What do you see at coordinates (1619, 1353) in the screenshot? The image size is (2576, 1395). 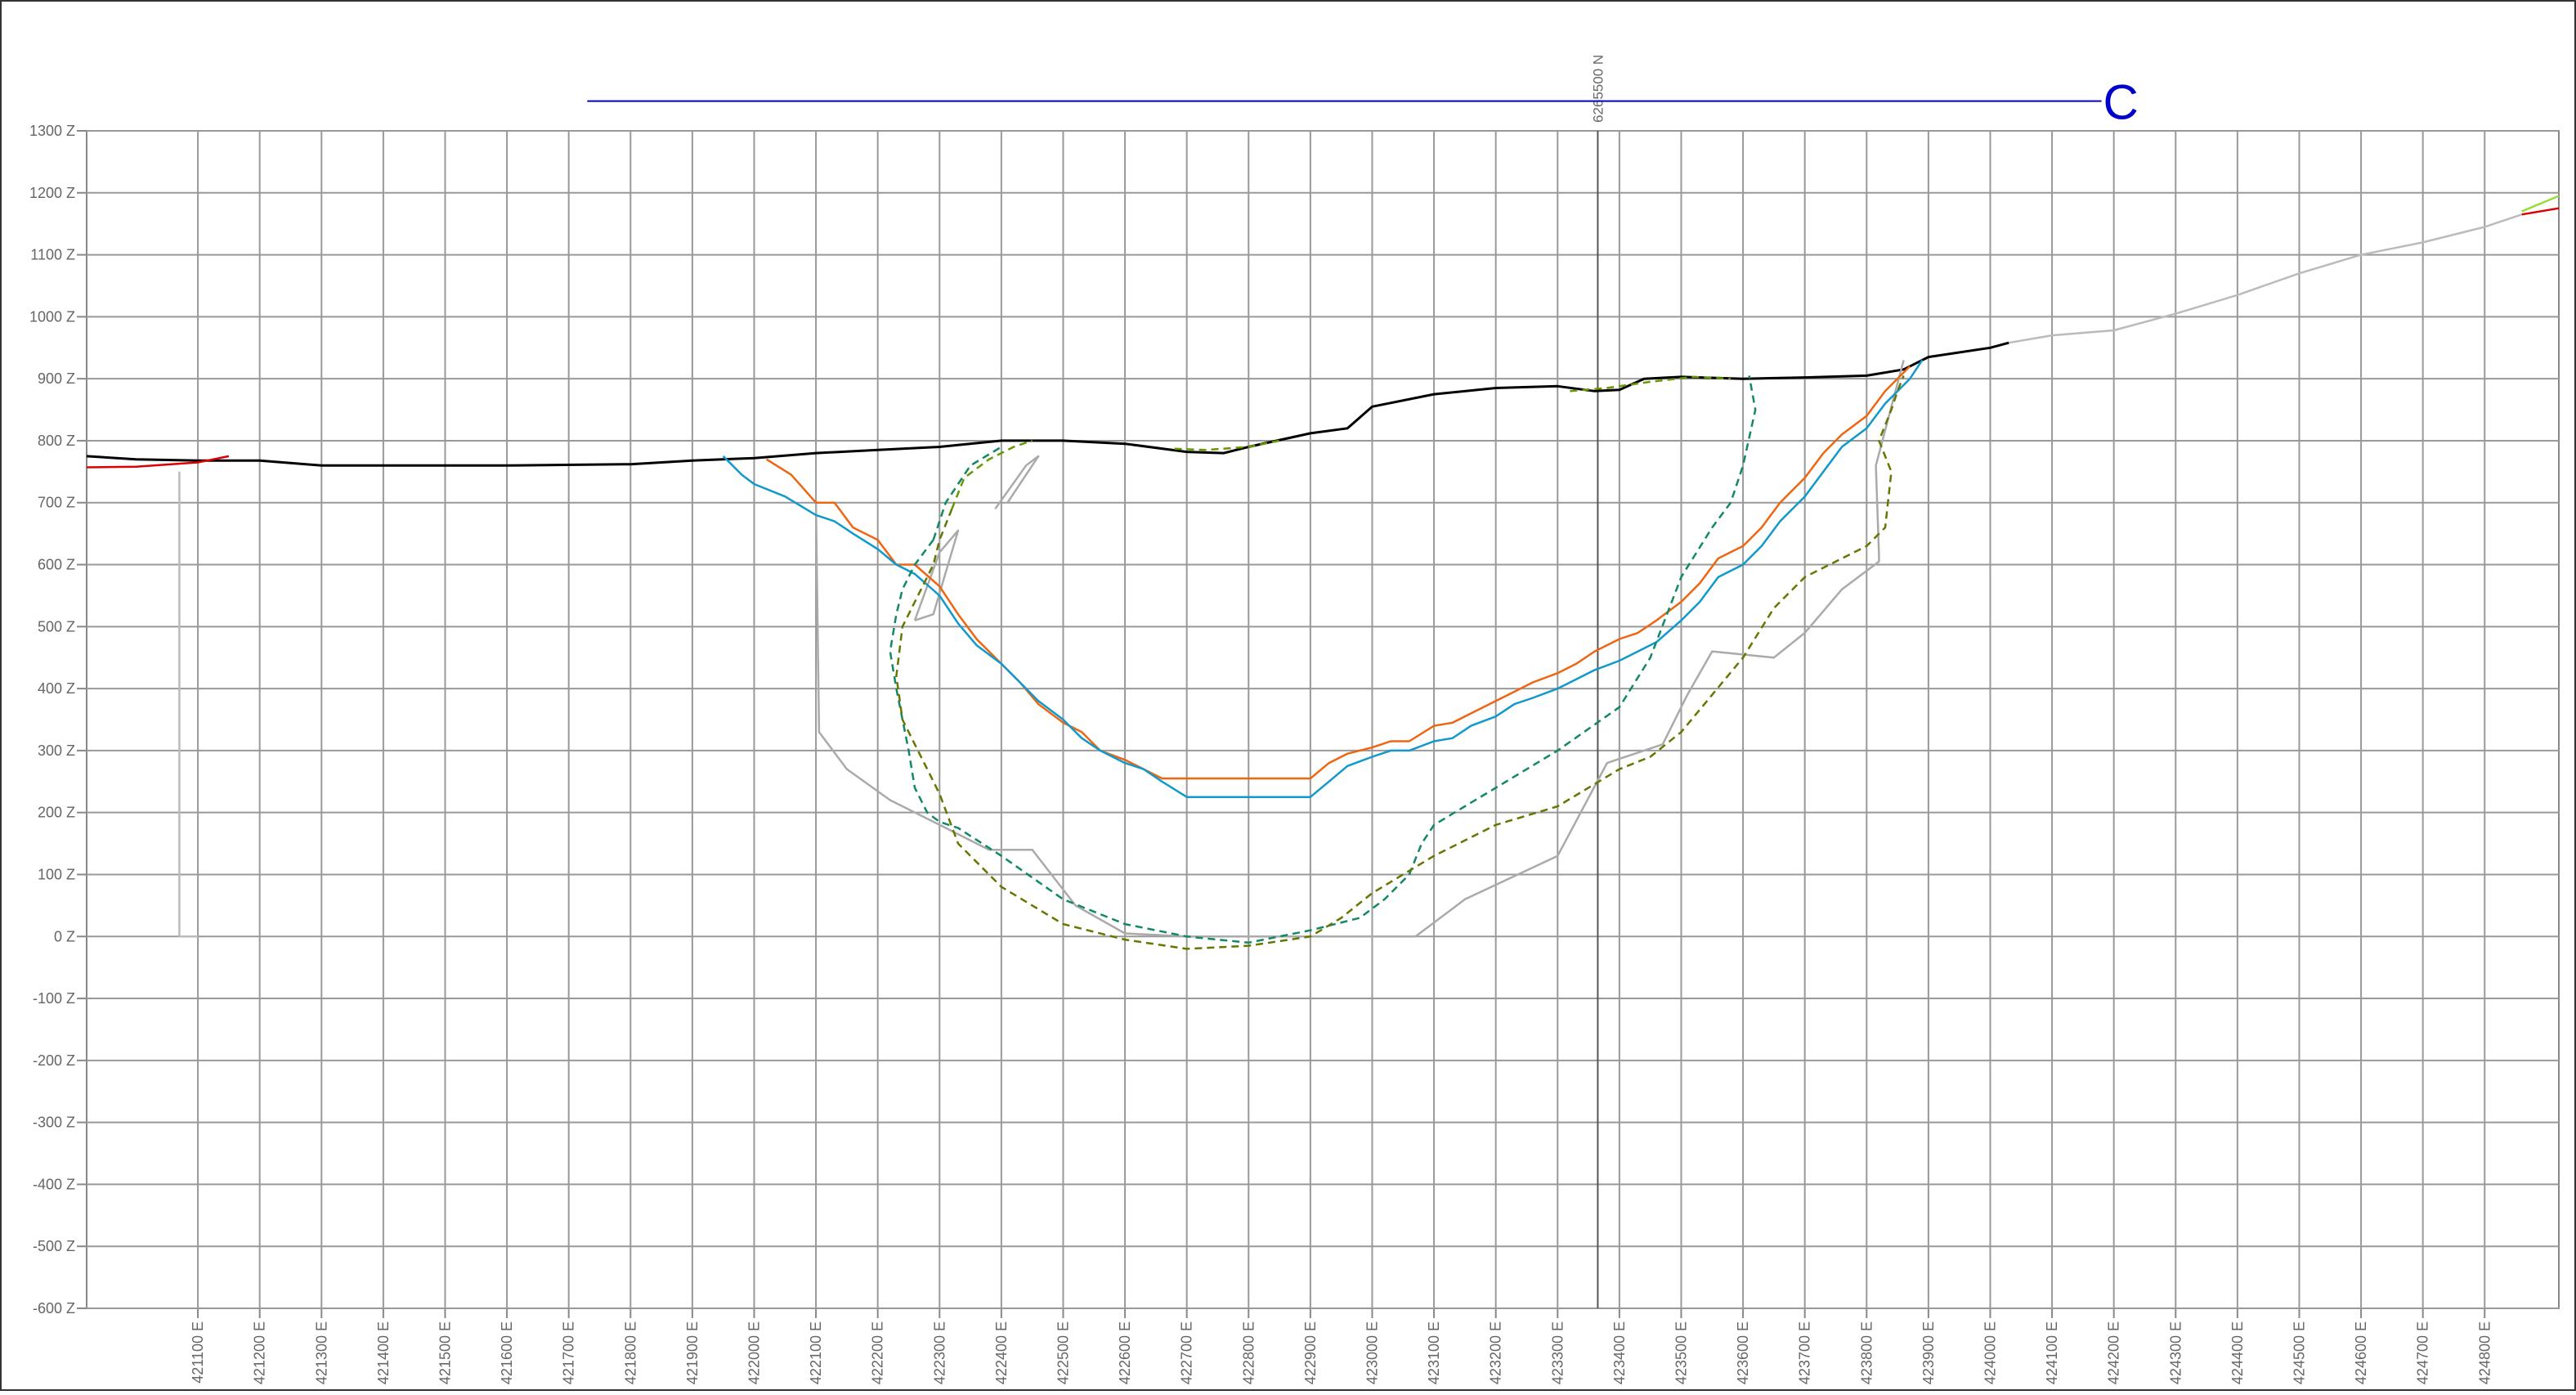 I see `x-tick-label: 423400 E` at bounding box center [1619, 1353].